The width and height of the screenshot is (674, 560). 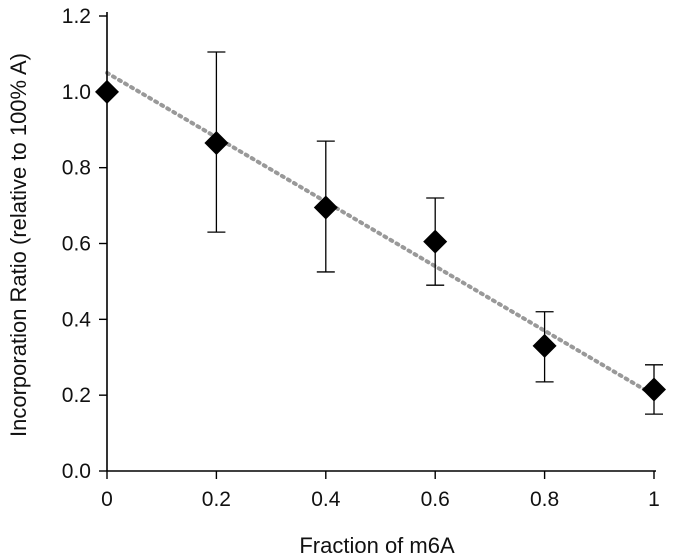 I want to click on x-tick-label: 0.6, so click(x=435, y=499).